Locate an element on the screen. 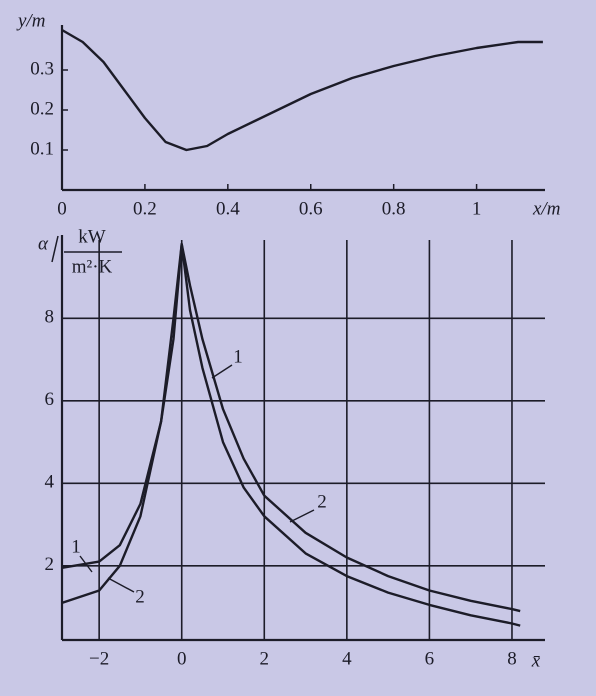 Image resolution: width=596 pixels, height=696 pixels. y-tick-label: 8 is located at coordinates (50, 317).